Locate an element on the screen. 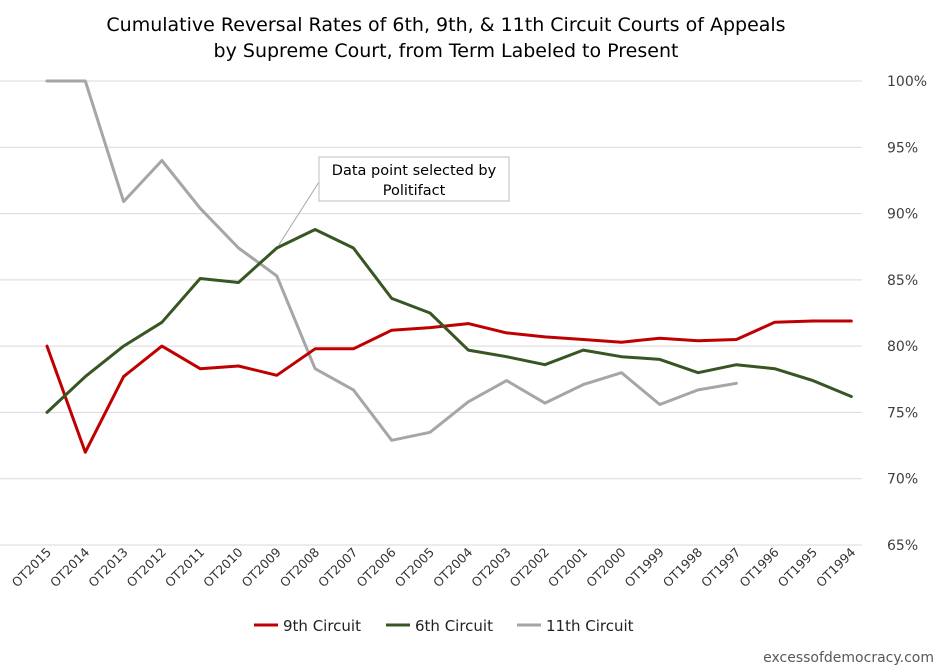 This screenshot has height=670, width=945. y-tick-label: 70% is located at coordinates (902, 480).